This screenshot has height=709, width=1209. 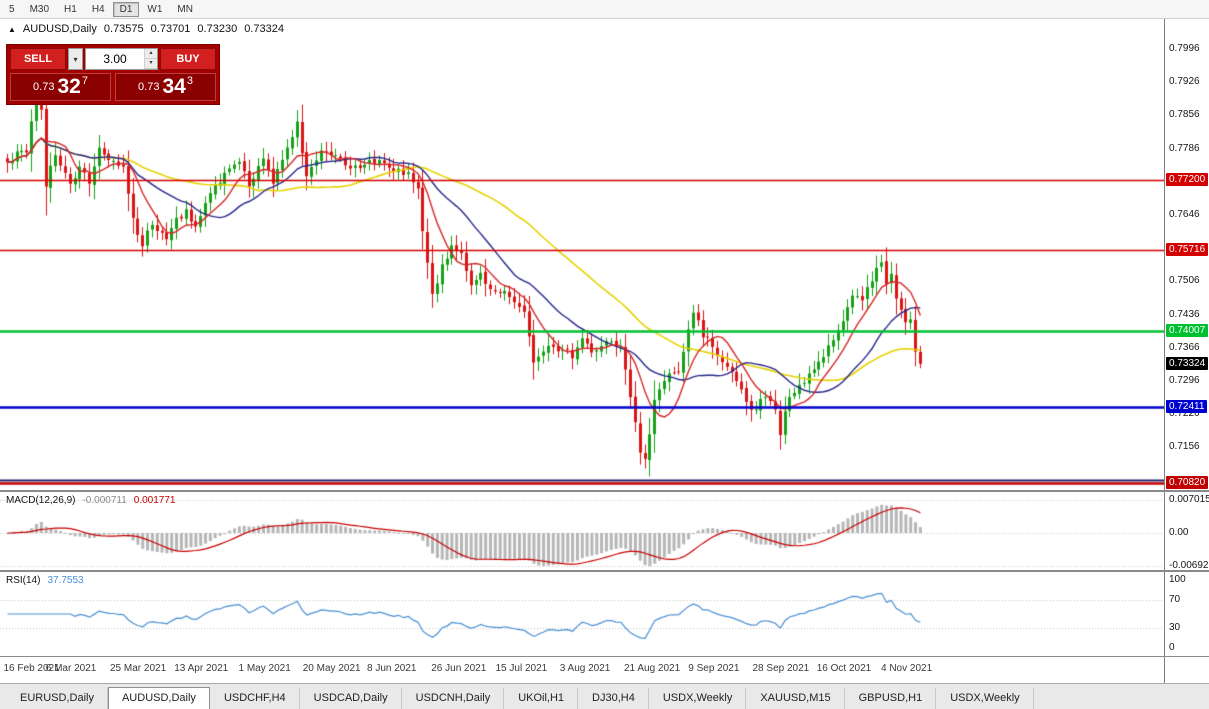 What do you see at coordinates (521, 668) in the screenshot?
I see `date-tick-label: 15 Jul 2021` at bounding box center [521, 668].